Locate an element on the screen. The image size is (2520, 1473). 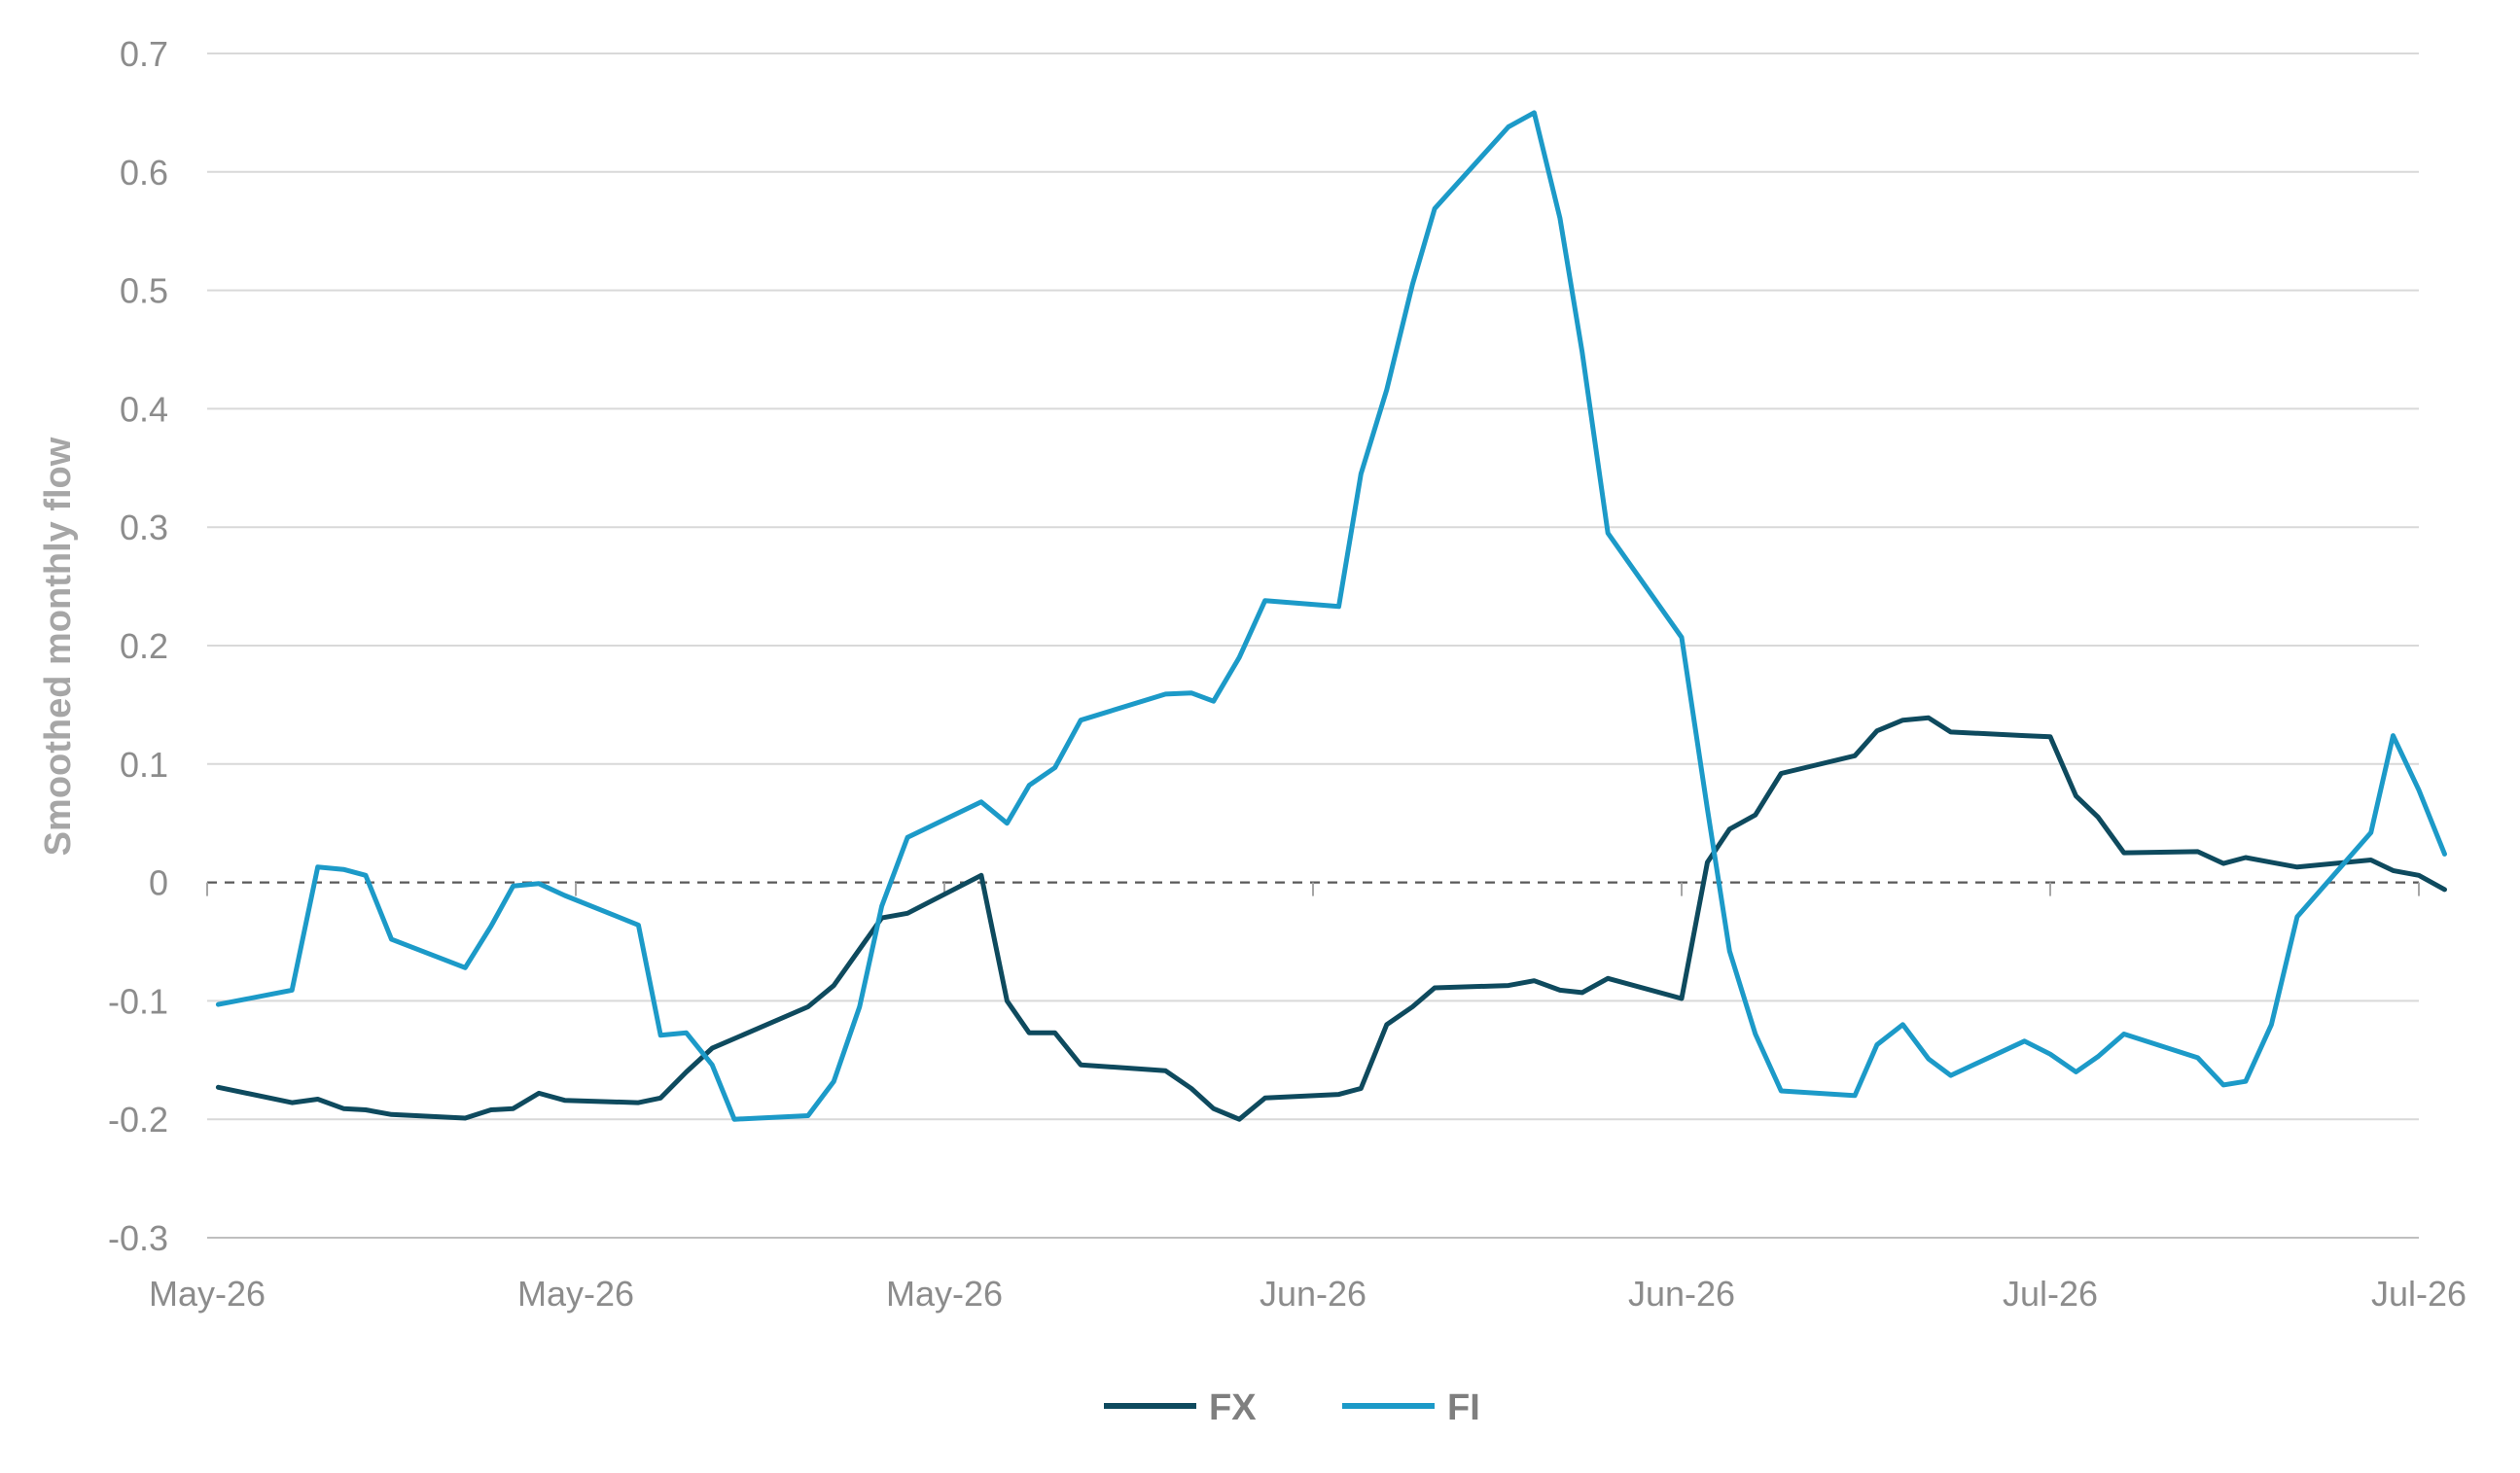
y-axis-tick-labels: -0.3 -0.2 -0.1 0 0.1 0.2 0.3 0.4 0.5 0.6 0.7 is located at coordinates (138, 646).